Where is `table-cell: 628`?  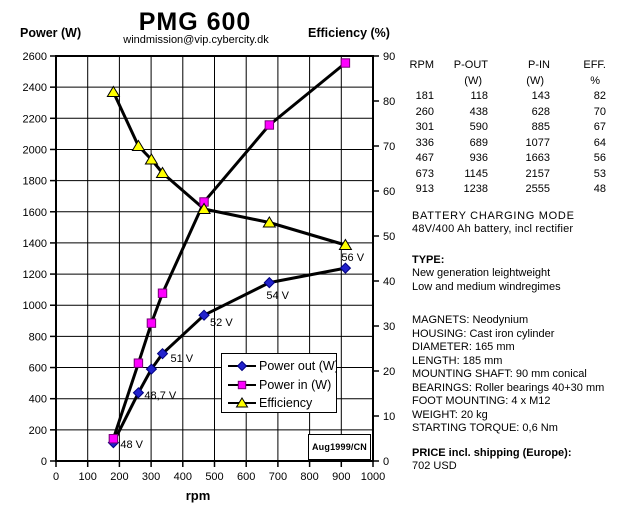 table-cell: 628 is located at coordinates (540, 111).